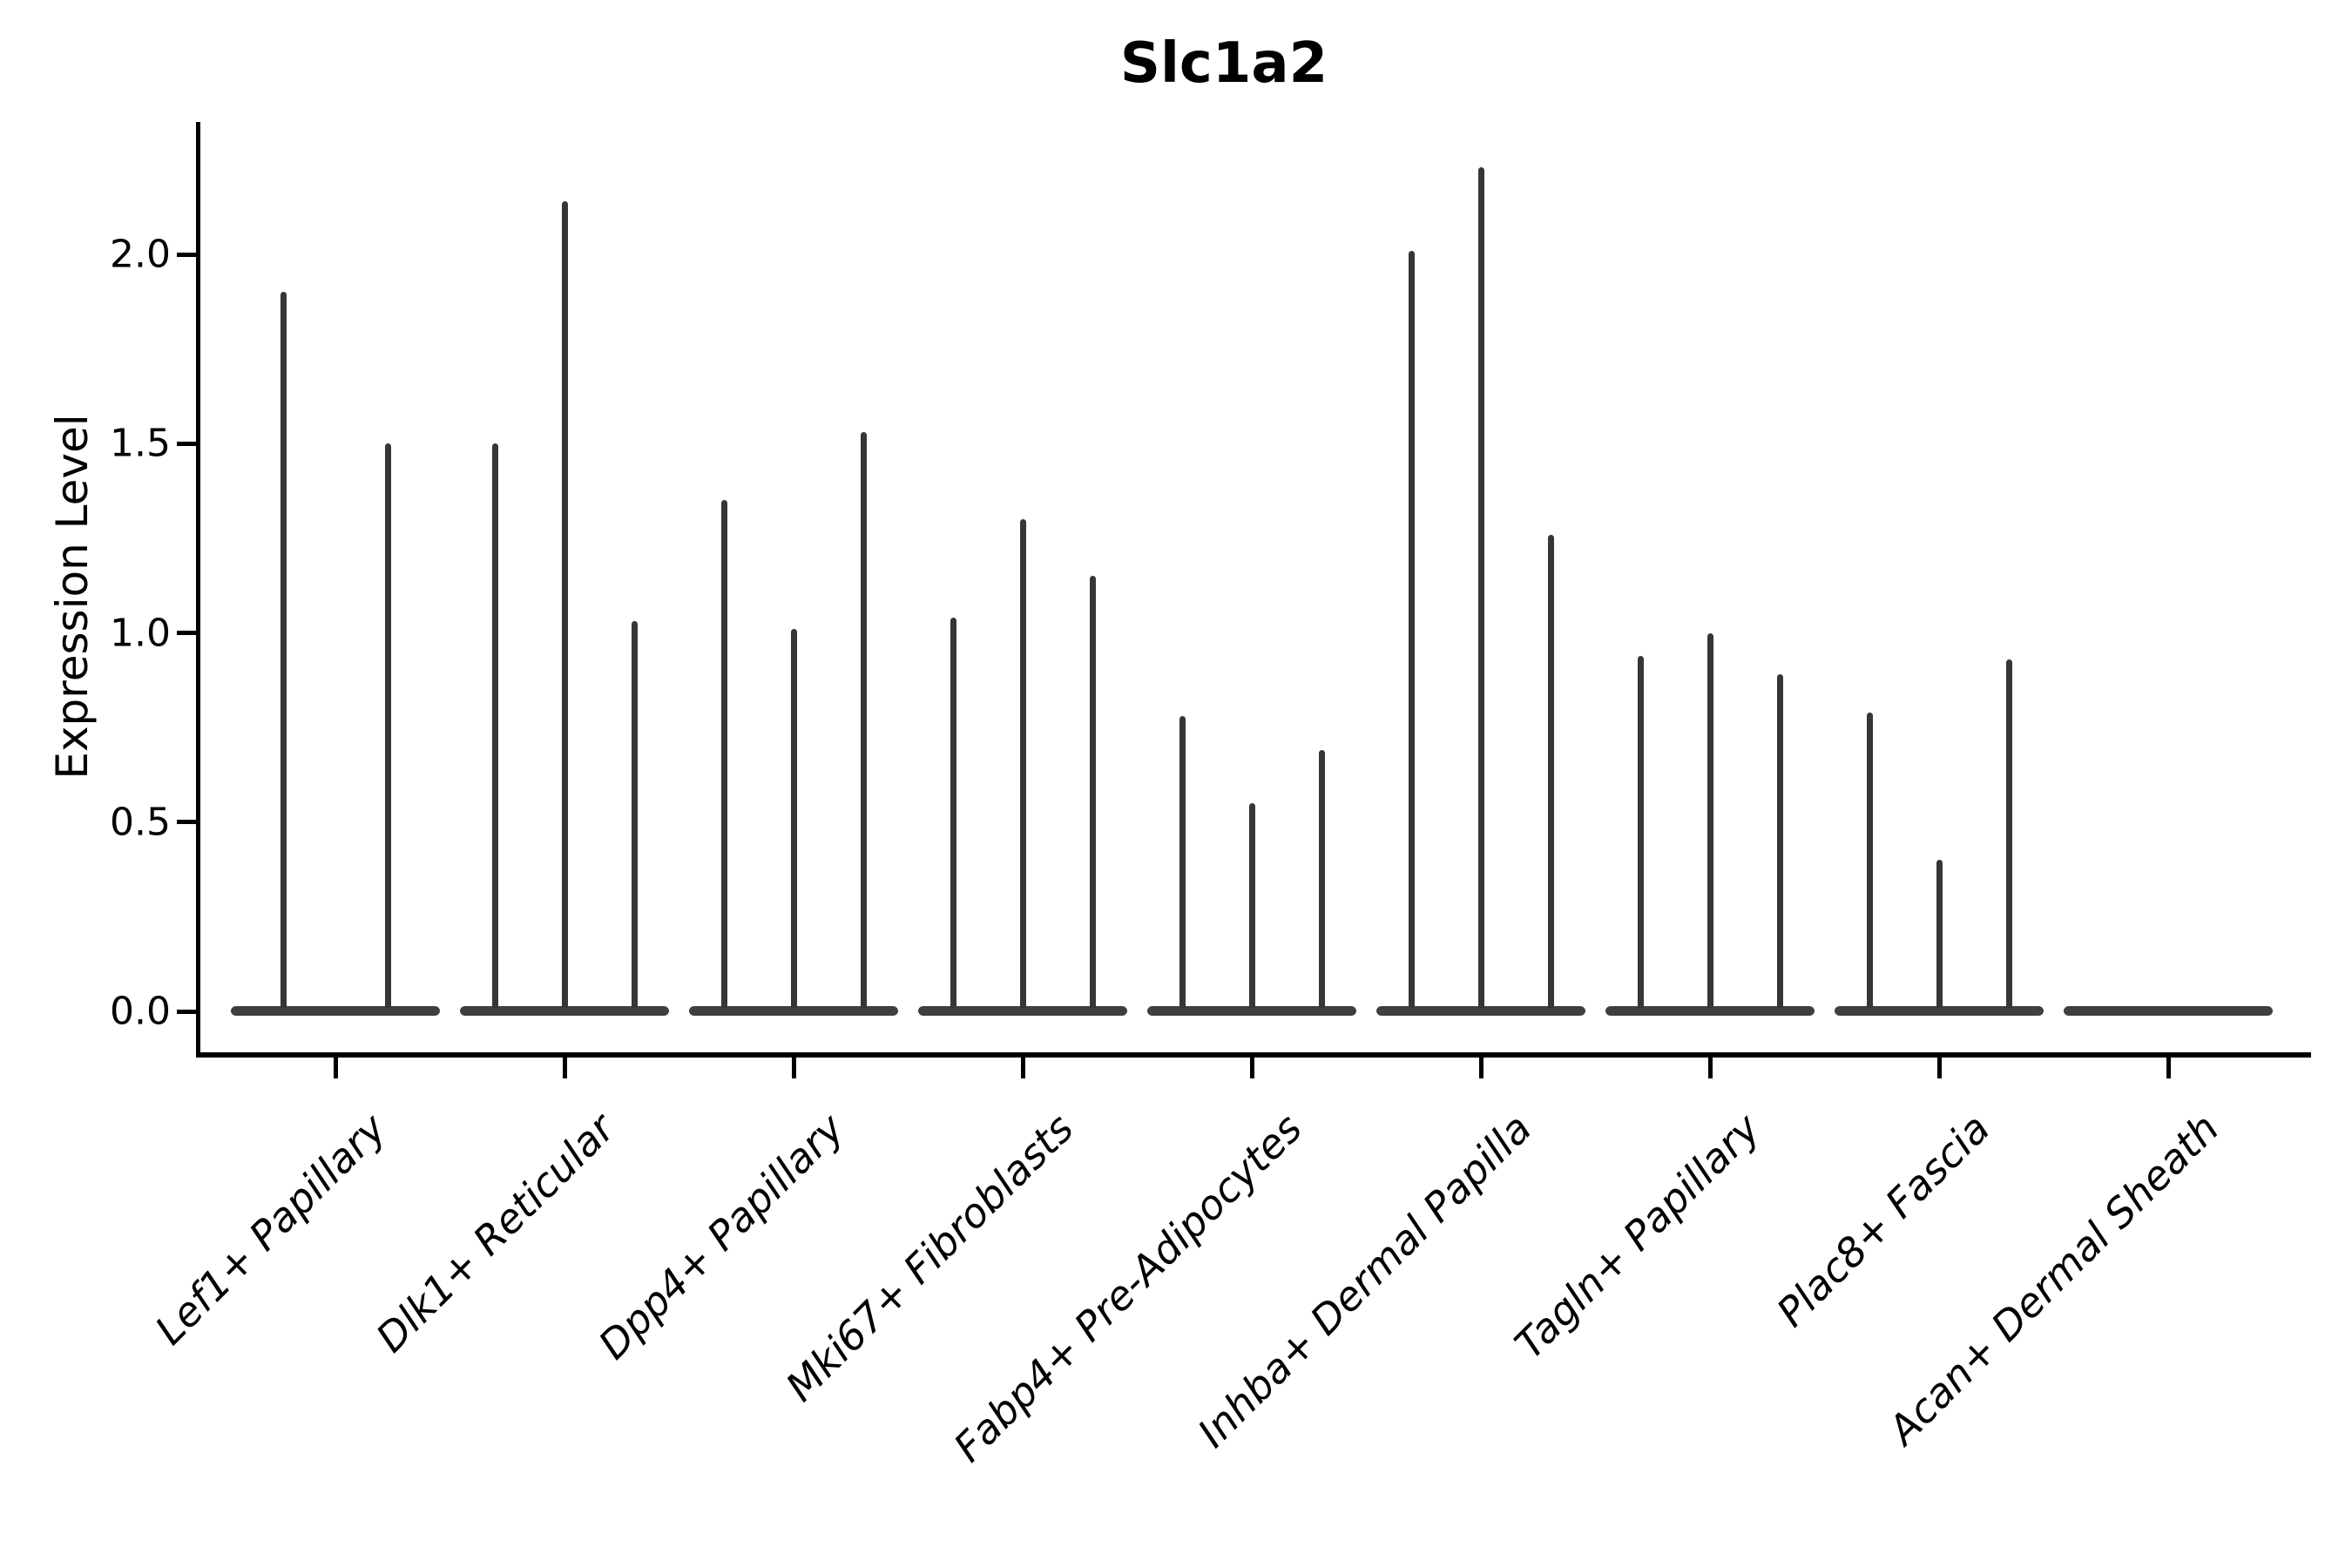  I want to click on x-tick-label: Dlk1+ Reticular, so click(496, 1233).